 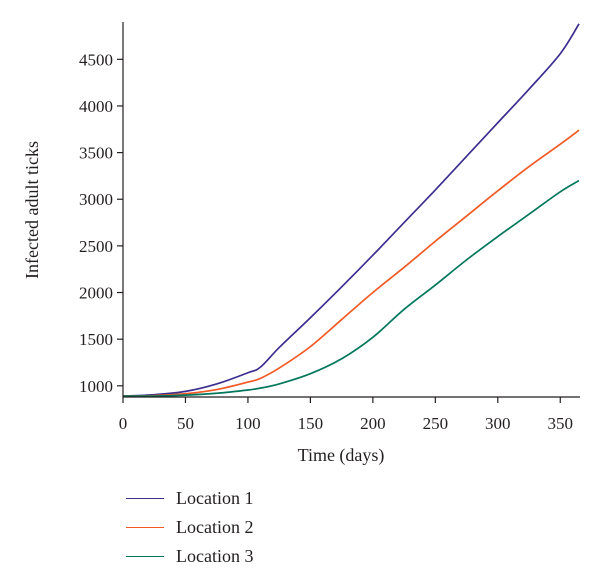 I want to click on legend-label-location-1: Location 1, so click(x=215, y=498).